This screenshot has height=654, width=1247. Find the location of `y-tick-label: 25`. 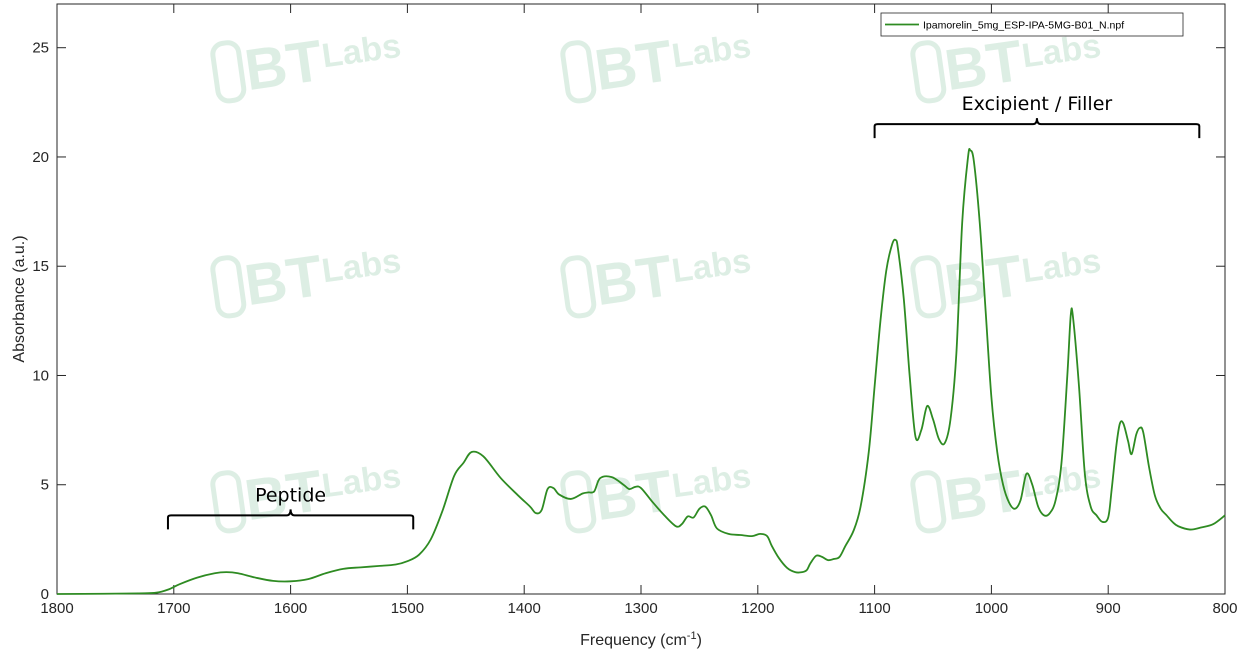

y-tick-label: 25 is located at coordinates (40, 48).